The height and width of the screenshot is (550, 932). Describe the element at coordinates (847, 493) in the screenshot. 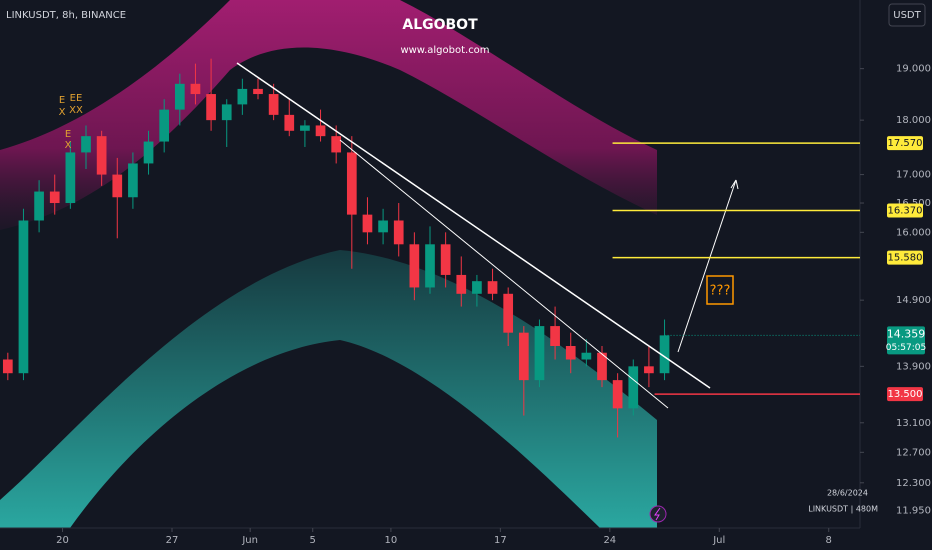

I see `date-stamp: 28/6/2024` at that location.